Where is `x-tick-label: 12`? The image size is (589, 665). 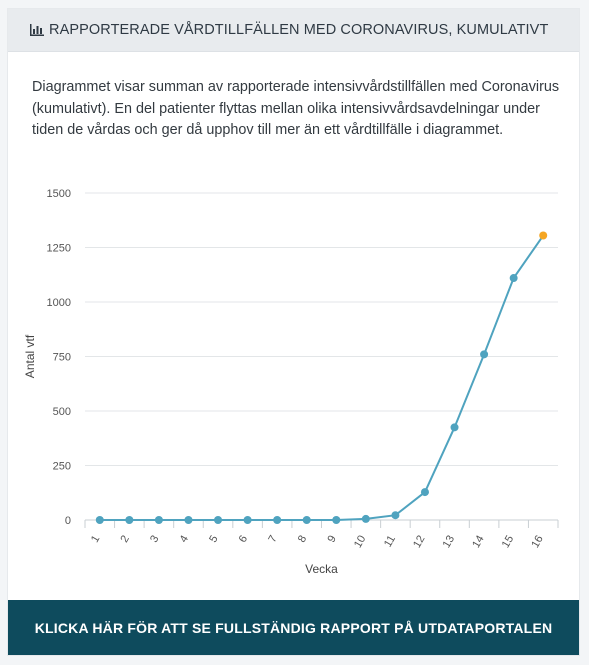
x-tick-label: 12 is located at coordinates (419, 542).